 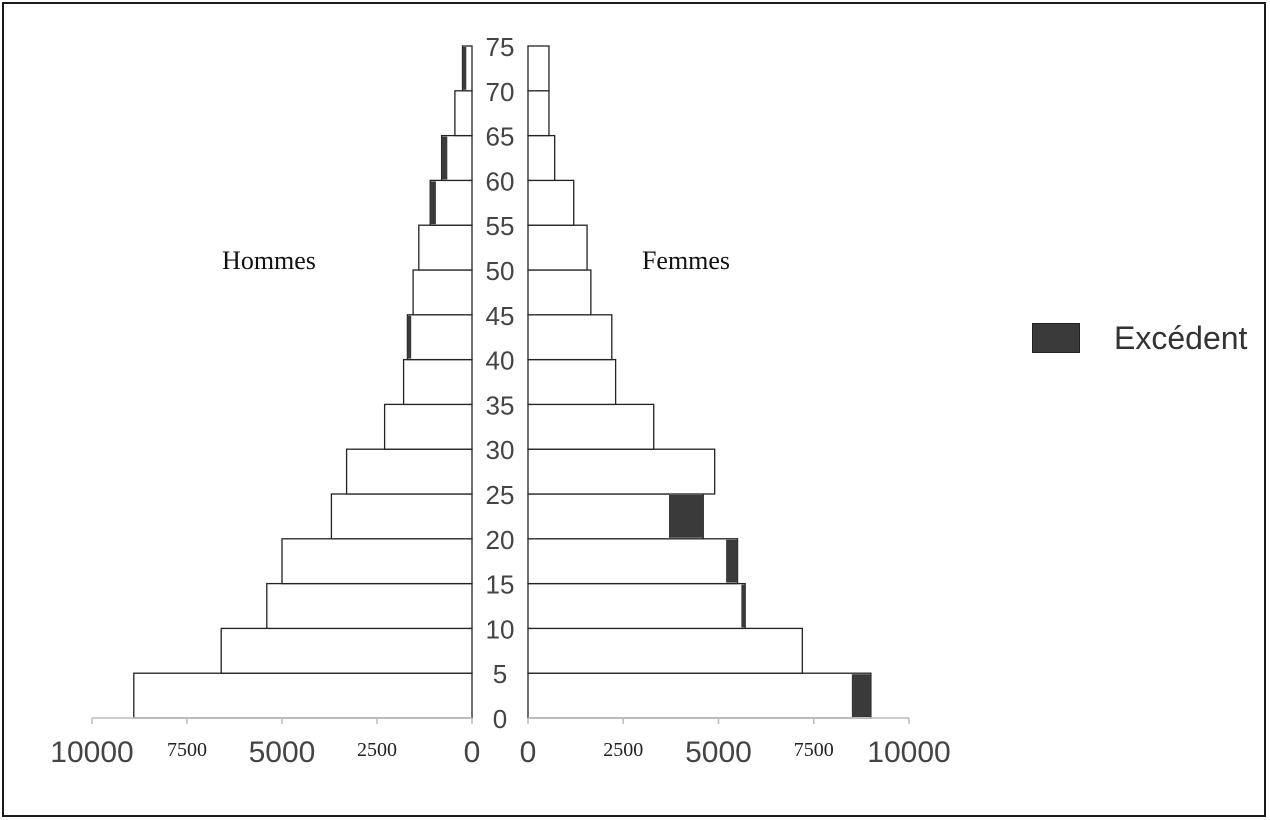 What do you see at coordinates (269, 260) in the screenshot?
I see `label-hommes: Hommes` at bounding box center [269, 260].